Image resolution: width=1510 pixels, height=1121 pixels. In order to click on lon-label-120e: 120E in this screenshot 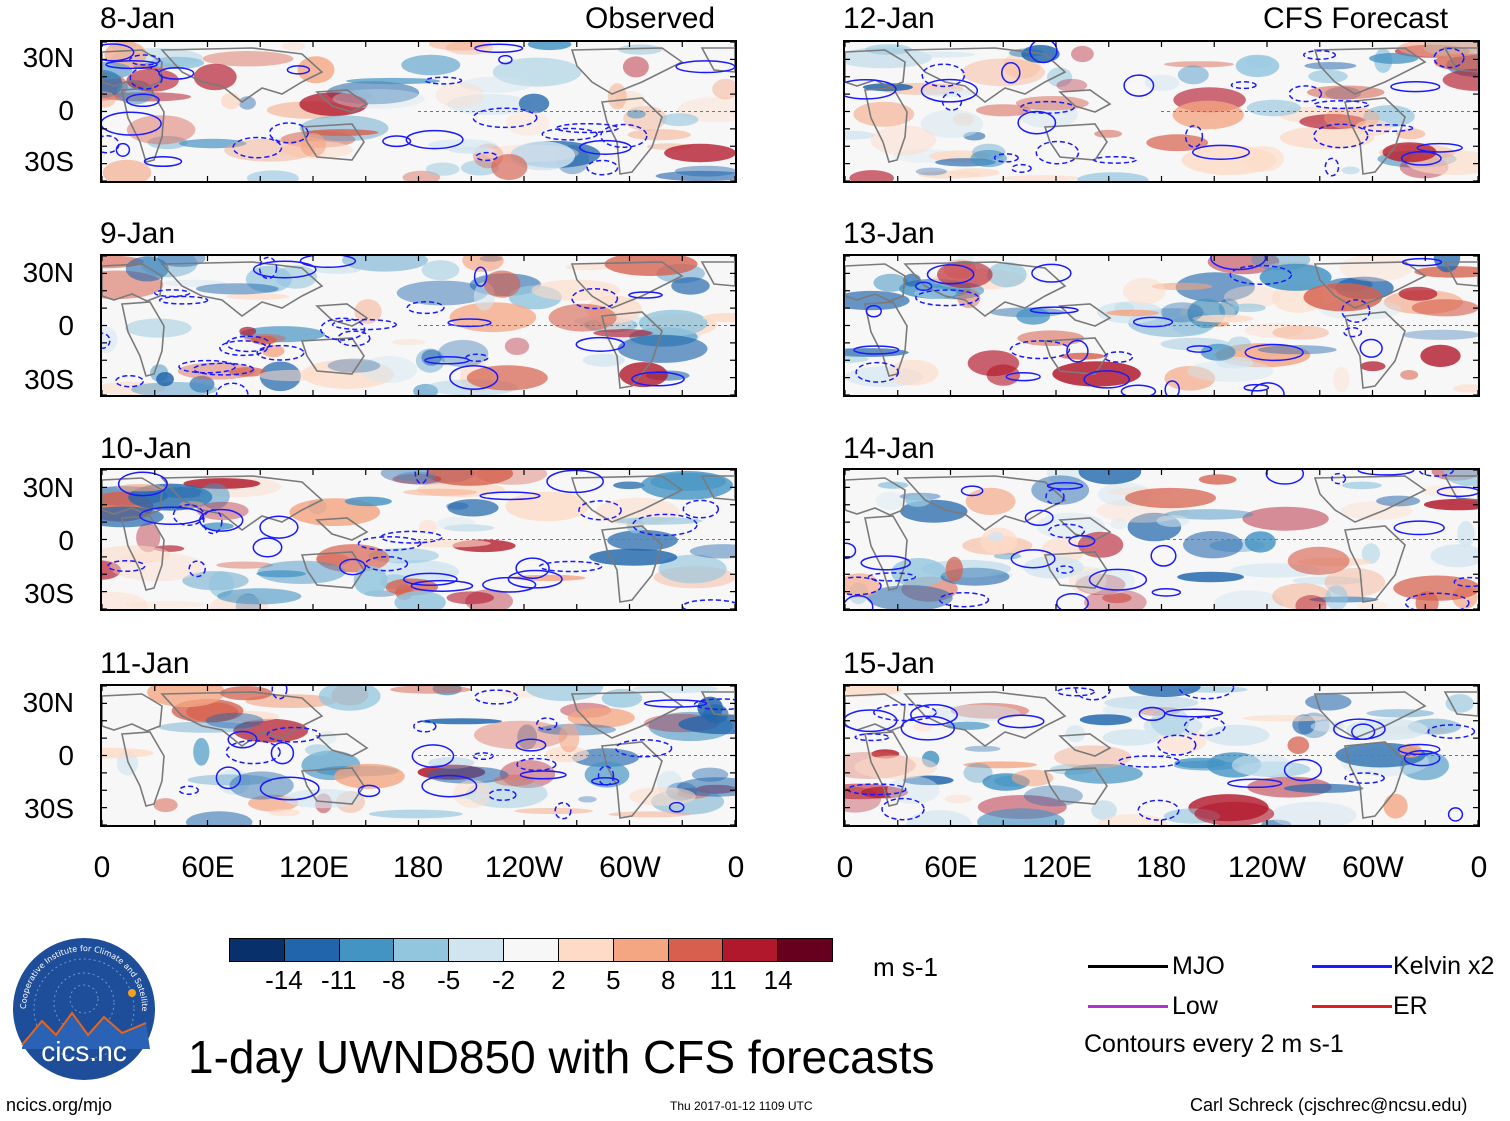, I will do `click(314, 867)`.